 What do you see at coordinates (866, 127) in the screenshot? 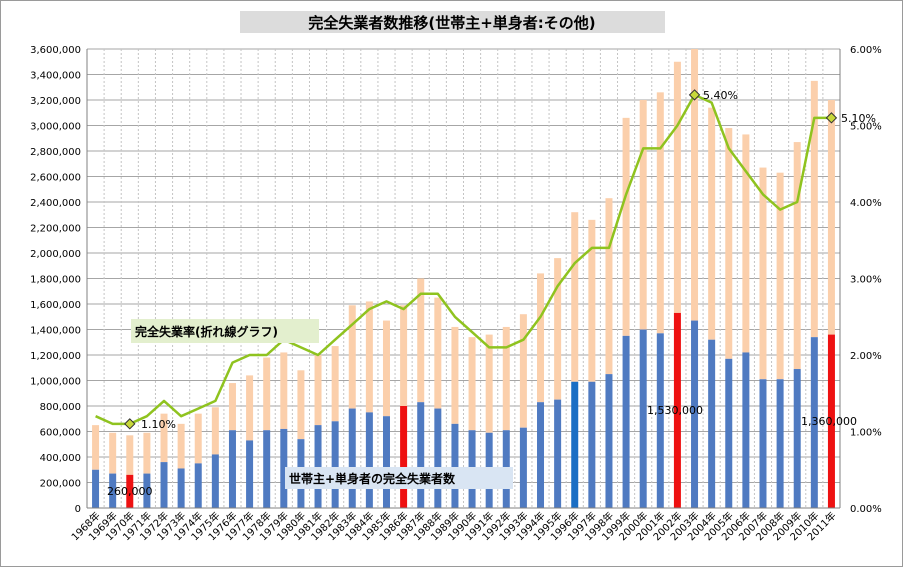
I see `right-tick-label: 5.00%` at bounding box center [866, 127].